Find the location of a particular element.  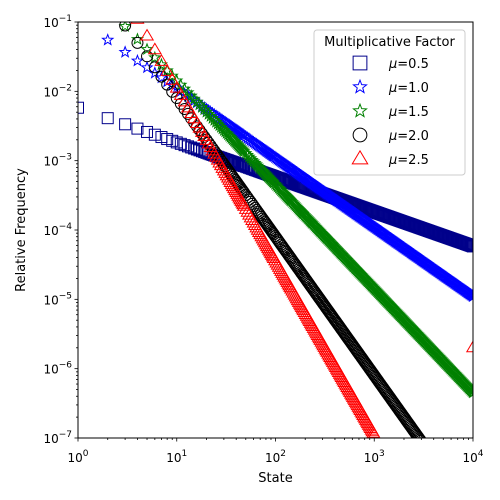

legend-entries: μ=0.5 μ=1.0 μ=1.5 μ=2.0 μ=2.5 is located at coordinates (390, 111).